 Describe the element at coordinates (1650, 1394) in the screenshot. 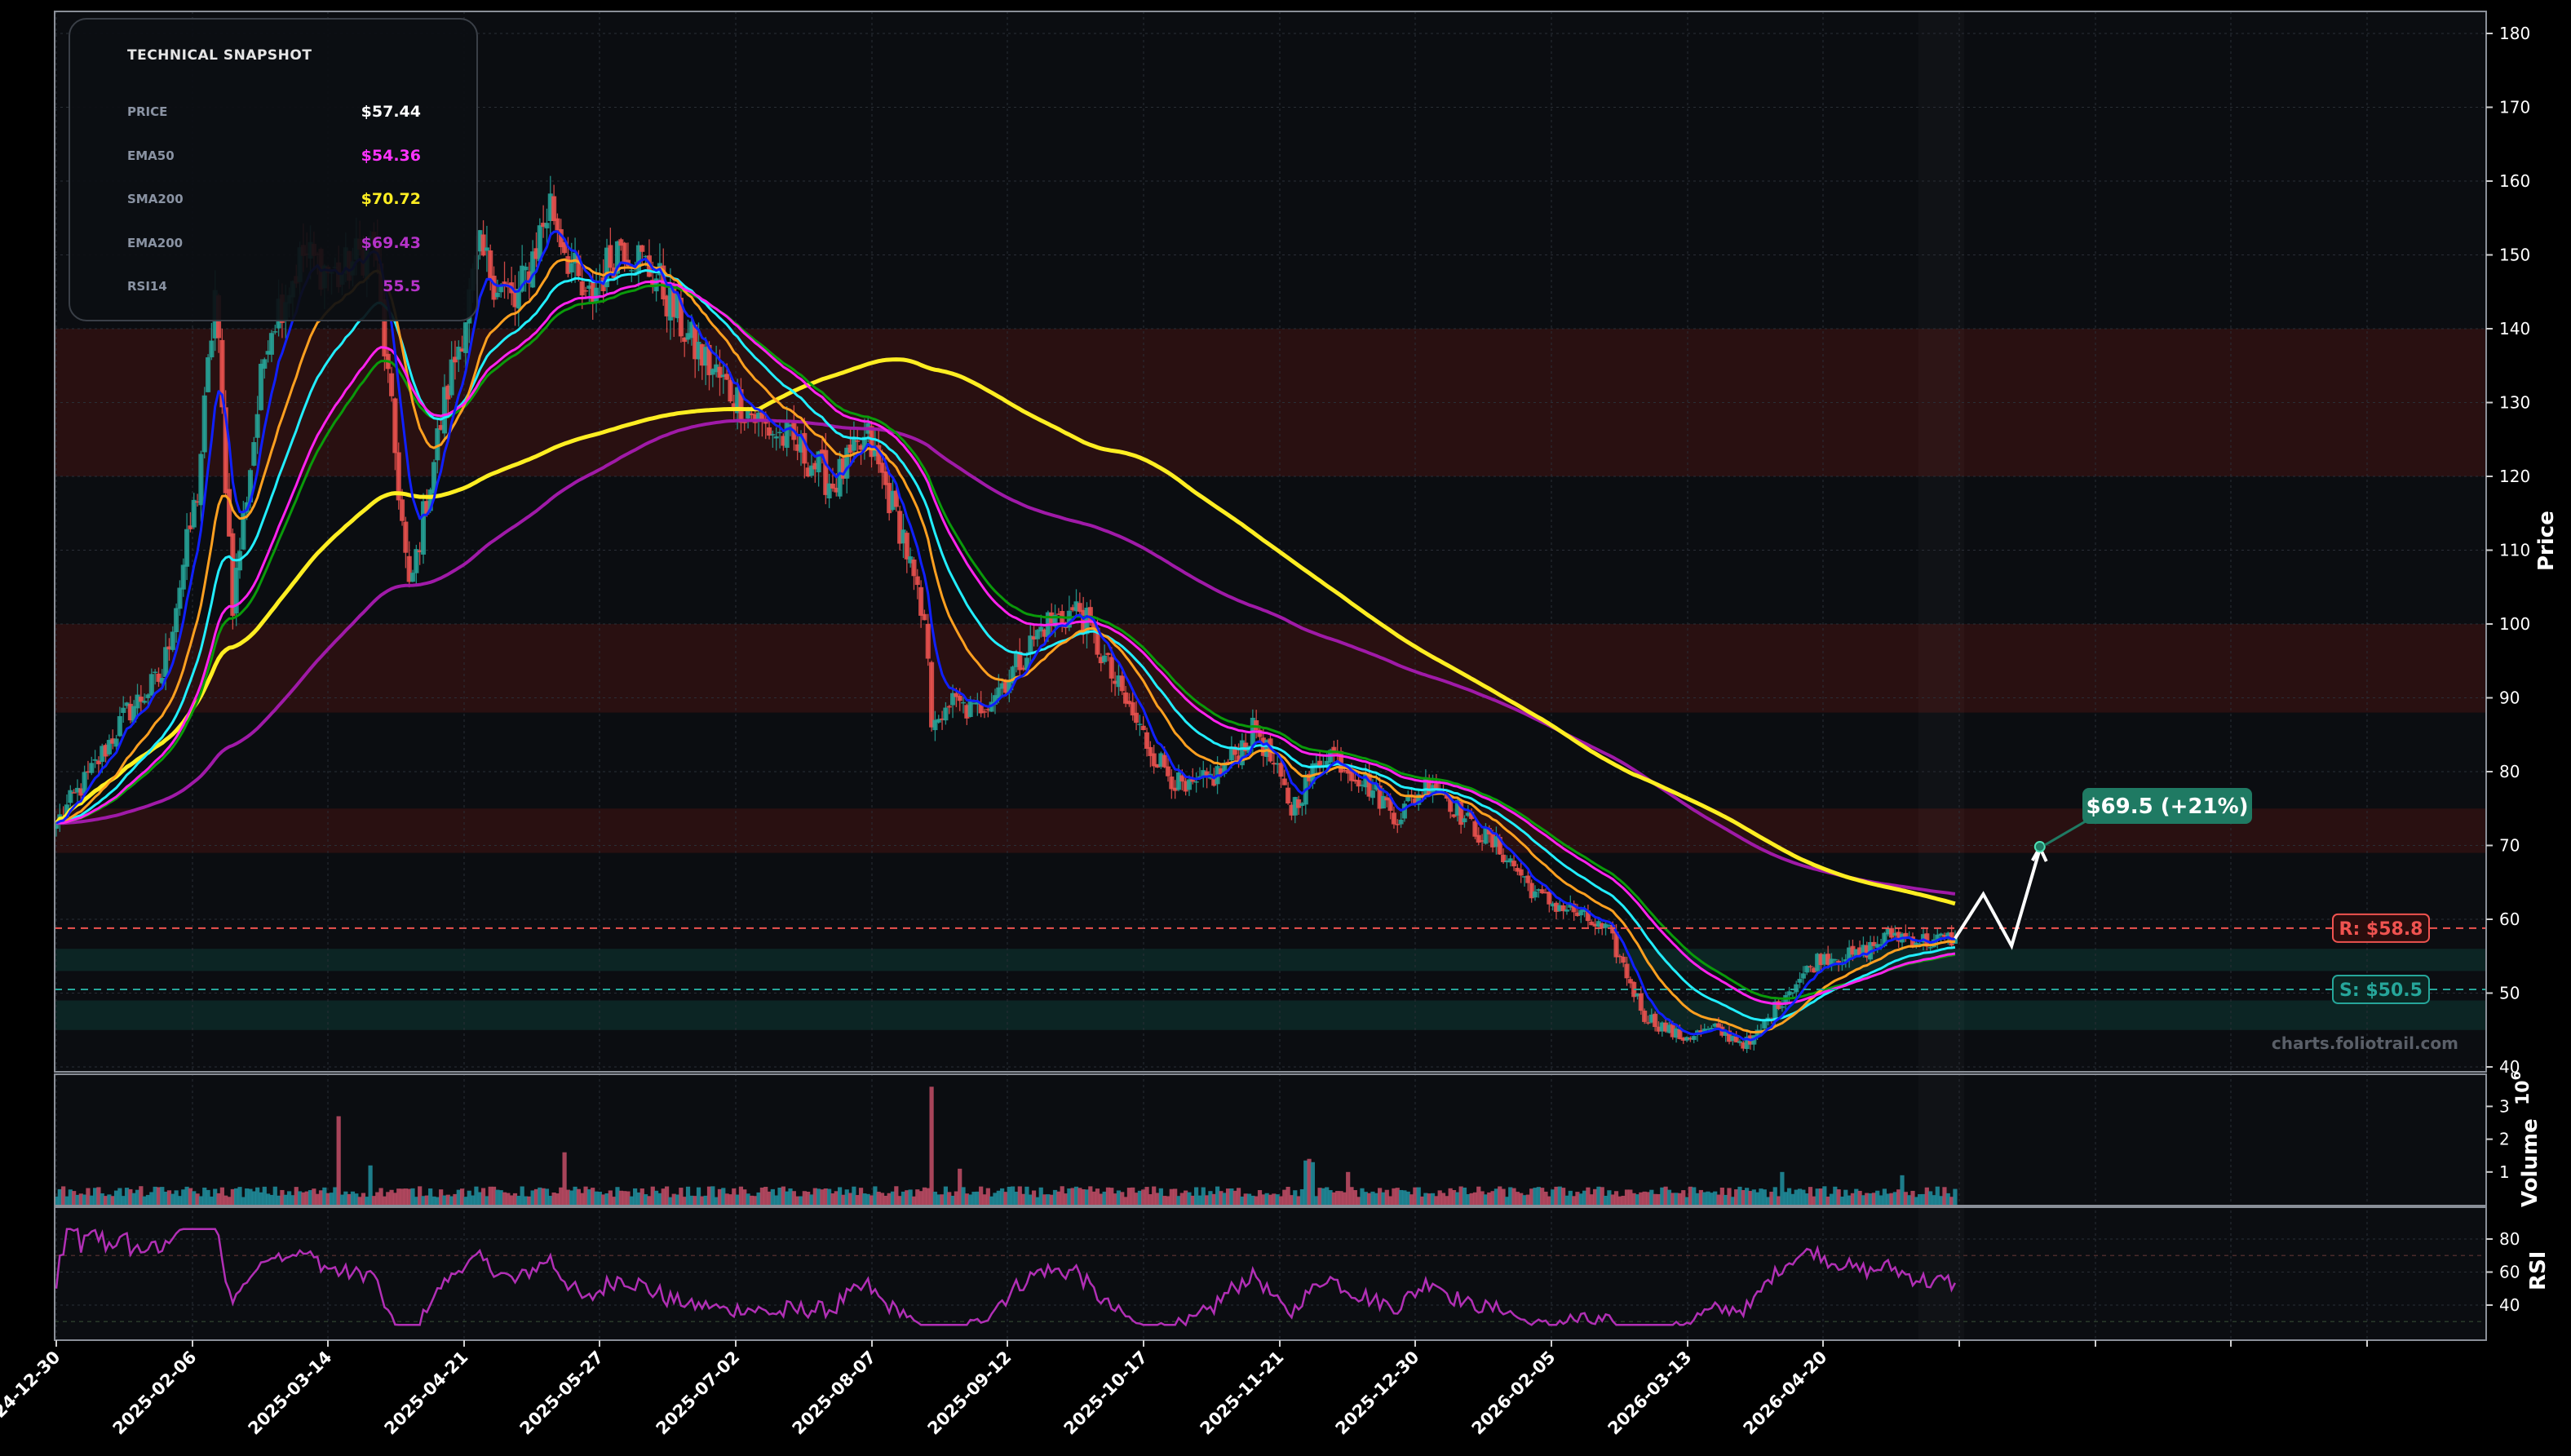

I see `x-tick-label: 2026-03-13` at that location.